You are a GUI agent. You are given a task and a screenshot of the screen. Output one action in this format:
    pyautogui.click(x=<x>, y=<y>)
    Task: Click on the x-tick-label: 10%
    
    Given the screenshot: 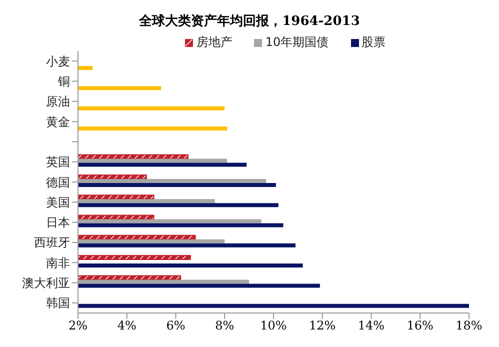 What is the action you would take?
    pyautogui.click(x=273, y=325)
    